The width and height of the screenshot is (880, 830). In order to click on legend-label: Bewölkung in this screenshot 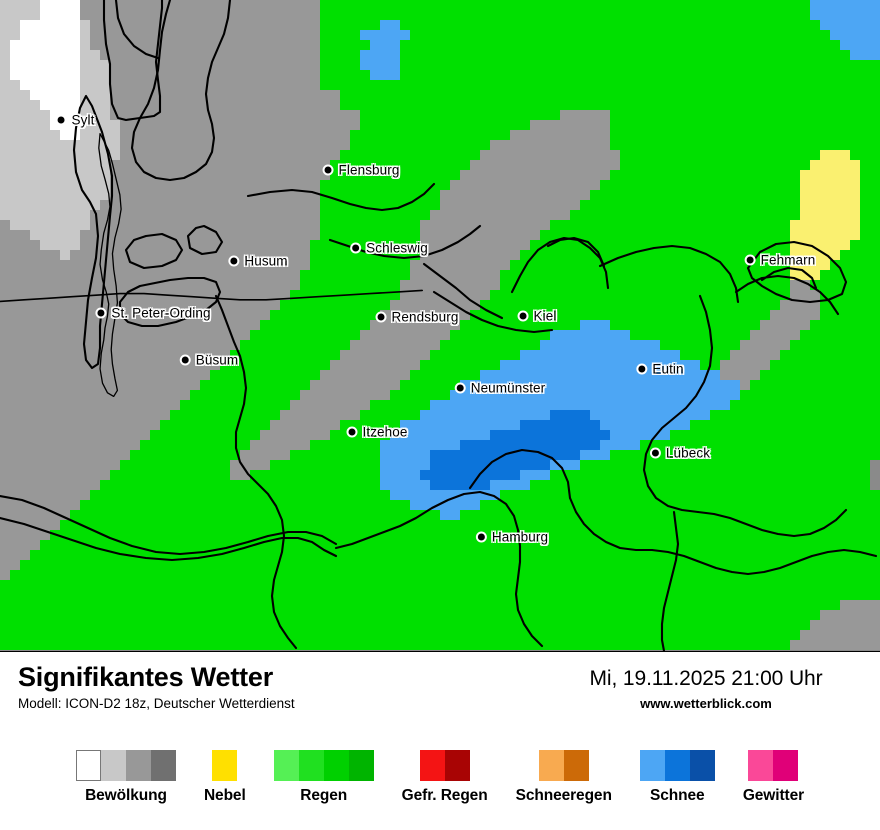, I will do `click(126, 795)`.